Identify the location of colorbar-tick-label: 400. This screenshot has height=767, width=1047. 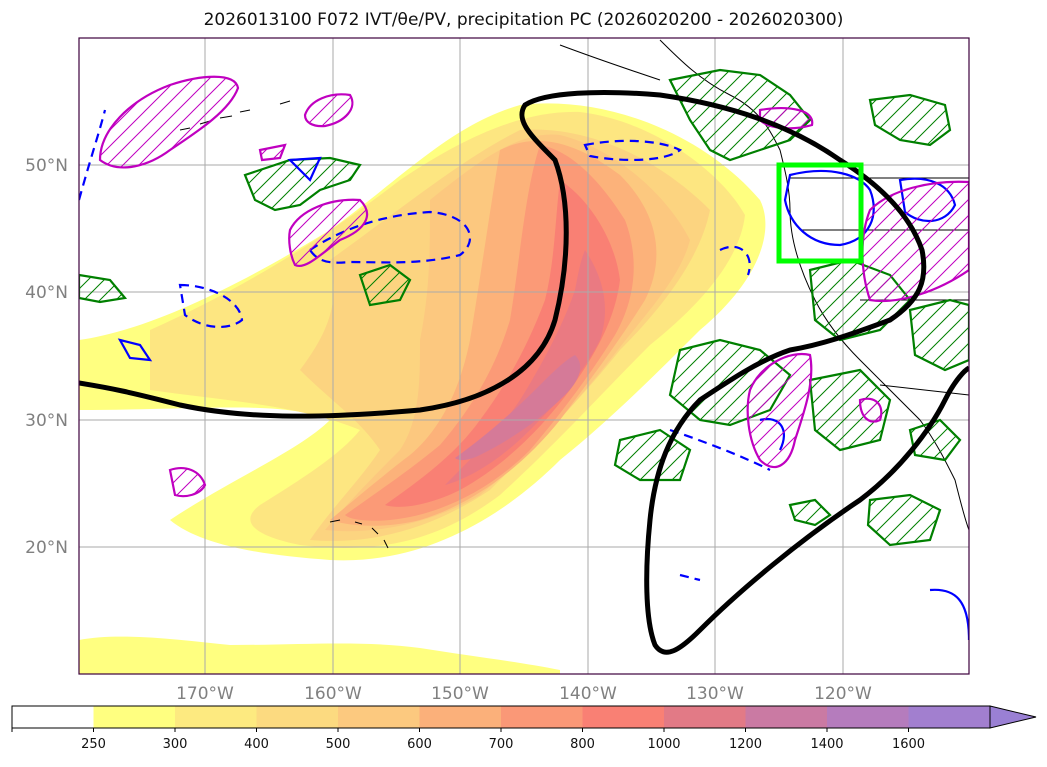
(256, 744).